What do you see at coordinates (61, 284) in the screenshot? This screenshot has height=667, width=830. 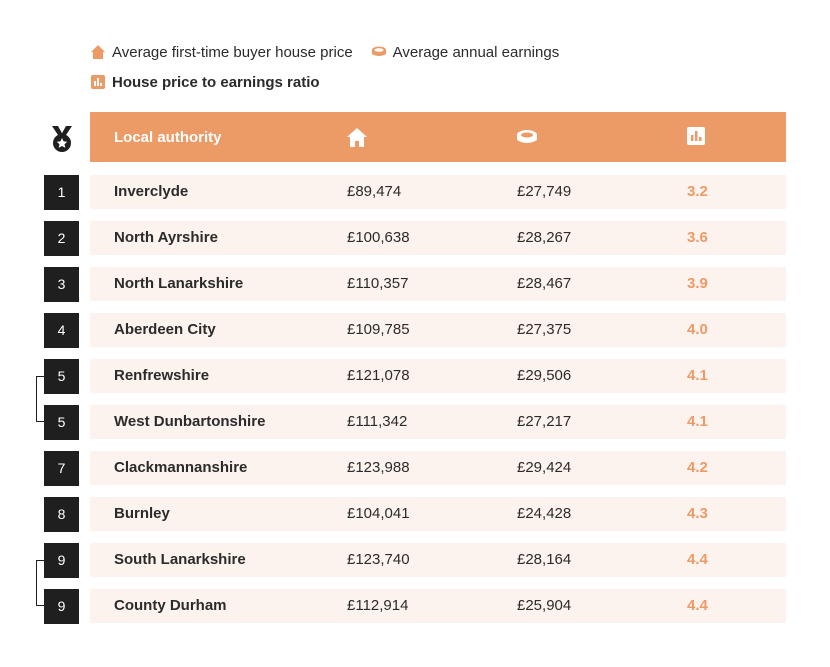 I see `rank-badge: 3` at bounding box center [61, 284].